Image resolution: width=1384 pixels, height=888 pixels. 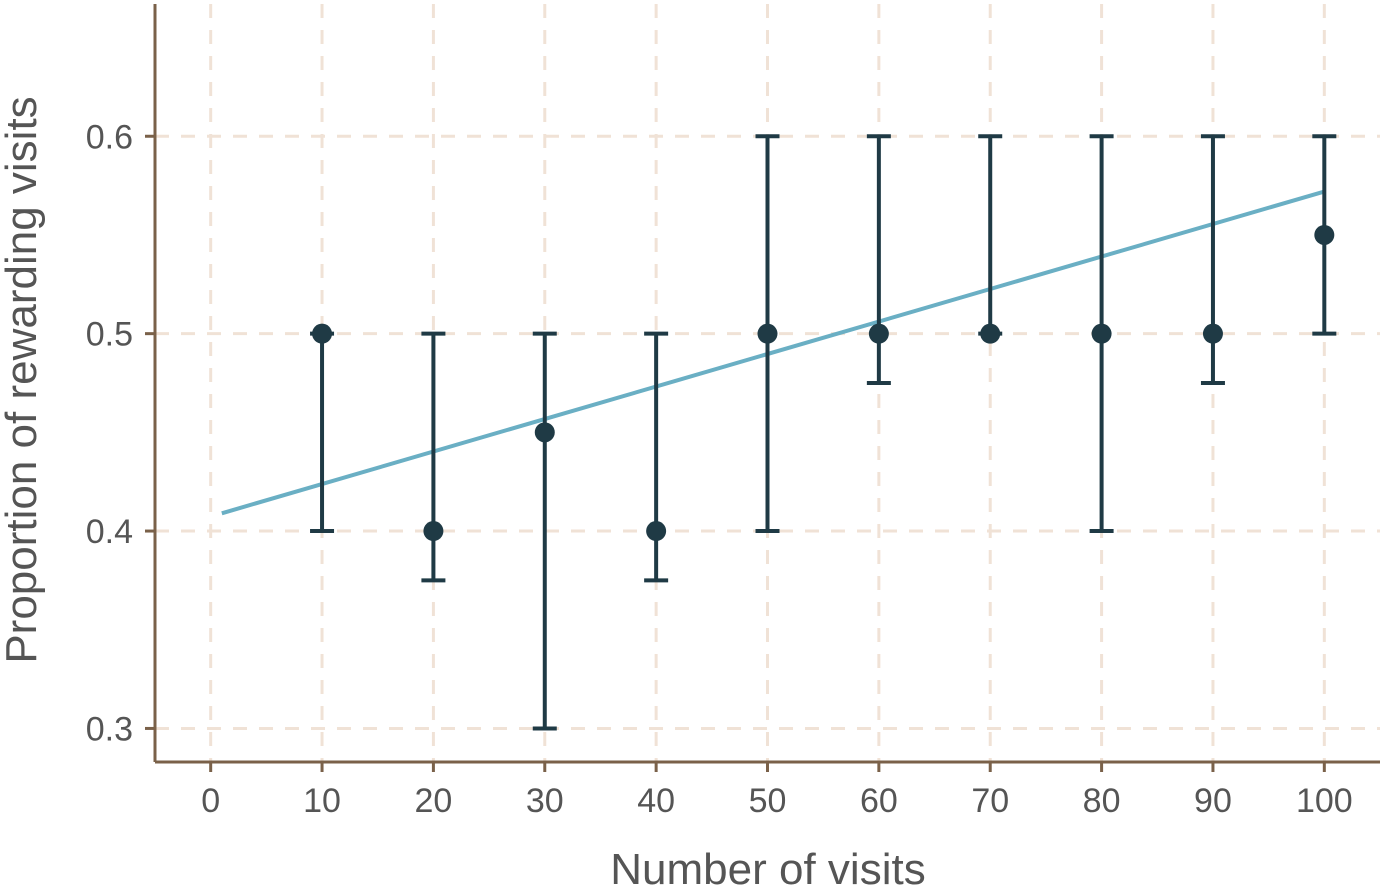 What do you see at coordinates (109, 137) in the screenshot?
I see `y-tick-label: 0.6` at bounding box center [109, 137].